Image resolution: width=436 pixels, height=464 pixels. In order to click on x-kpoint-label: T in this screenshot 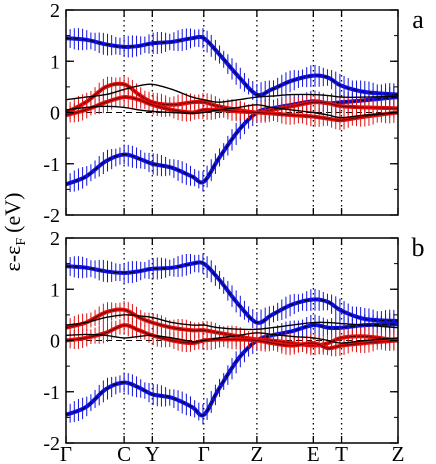, I will do `click(341, 453)`.